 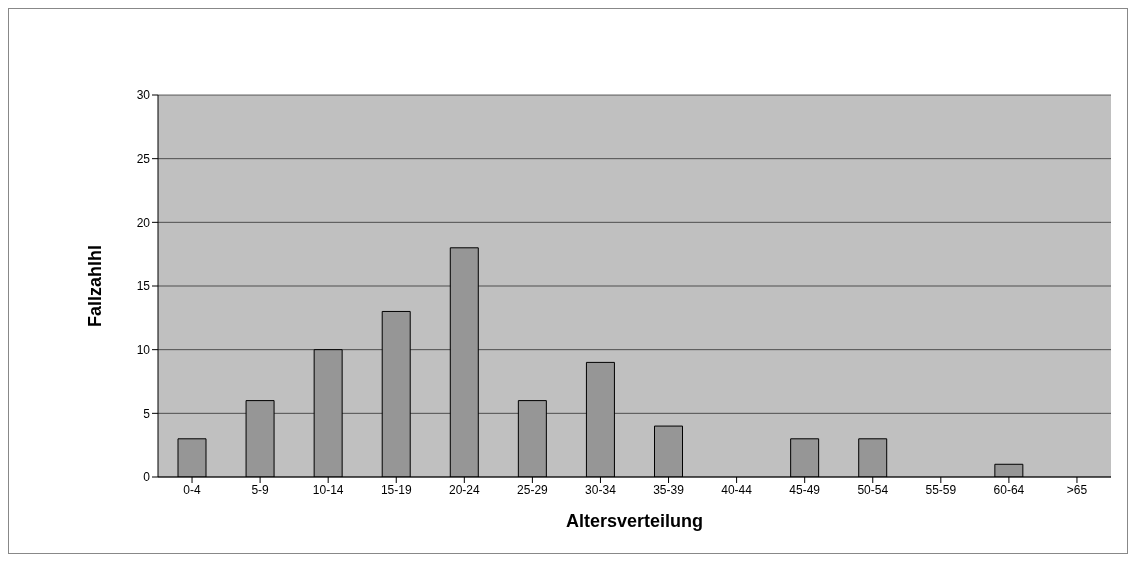 I want to click on x-tick-label: 50-54, so click(x=873, y=489).